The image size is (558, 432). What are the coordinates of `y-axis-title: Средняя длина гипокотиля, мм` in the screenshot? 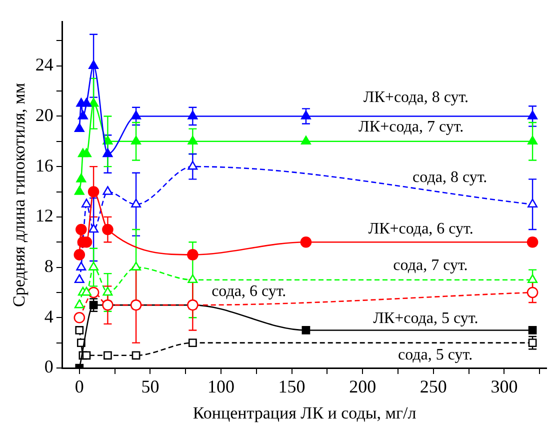 It's located at (19, 194).